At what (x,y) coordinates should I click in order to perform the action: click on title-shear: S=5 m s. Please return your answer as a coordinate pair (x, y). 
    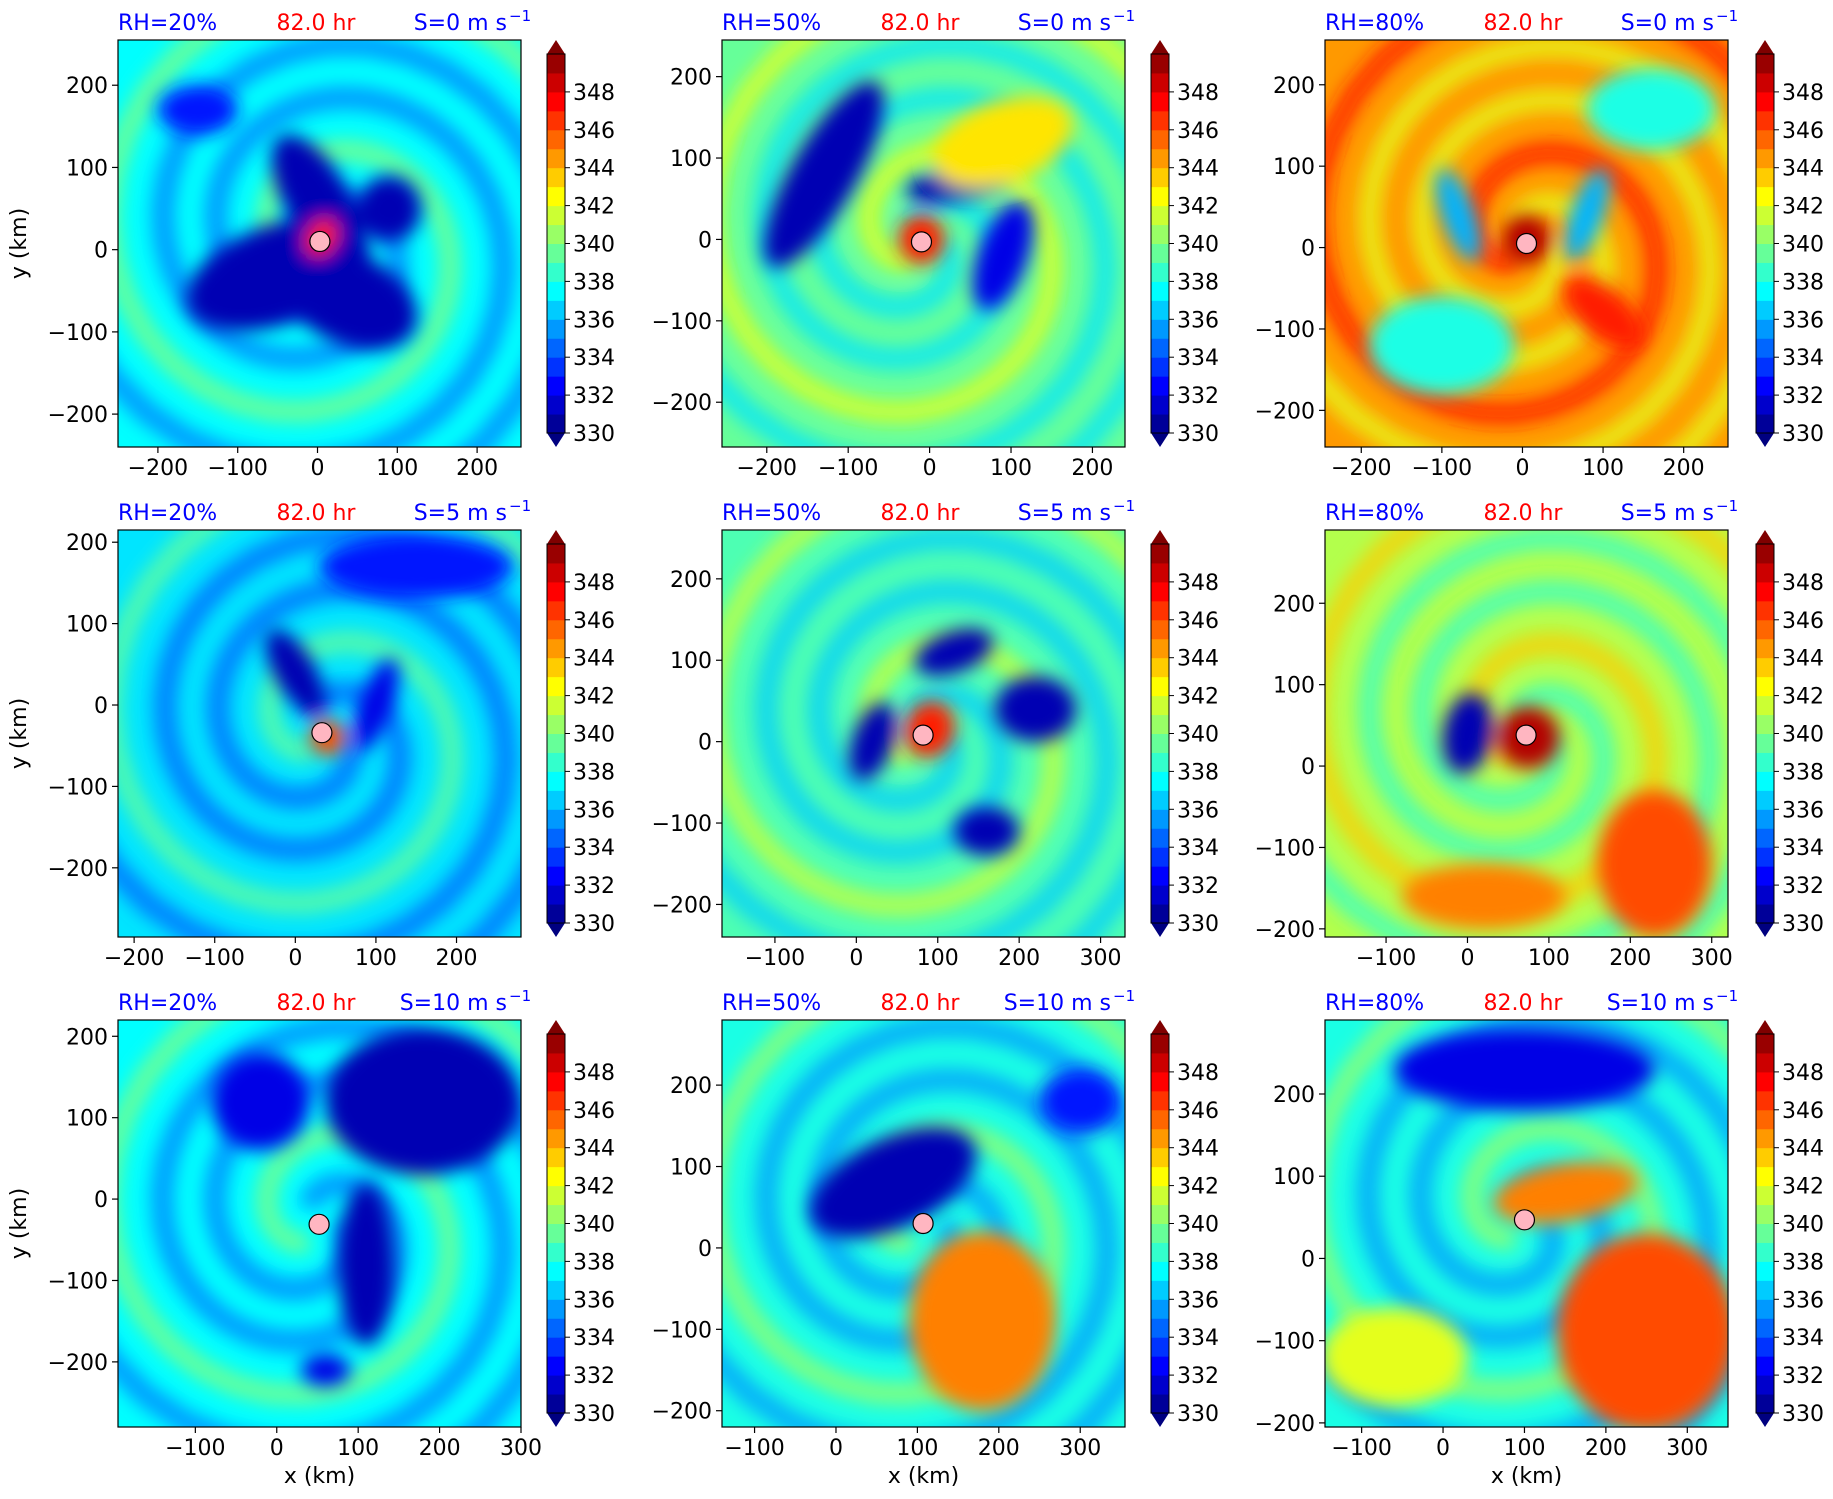
    Looking at the image, I should click on (460, 513).